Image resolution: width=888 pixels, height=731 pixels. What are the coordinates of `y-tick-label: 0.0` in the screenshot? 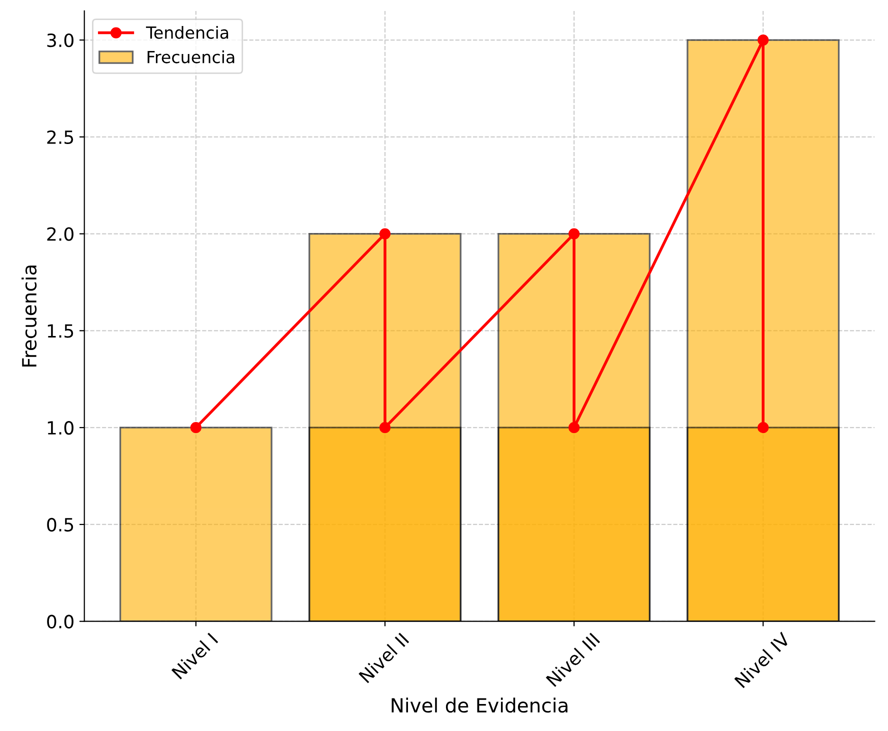 It's located at (60, 621).